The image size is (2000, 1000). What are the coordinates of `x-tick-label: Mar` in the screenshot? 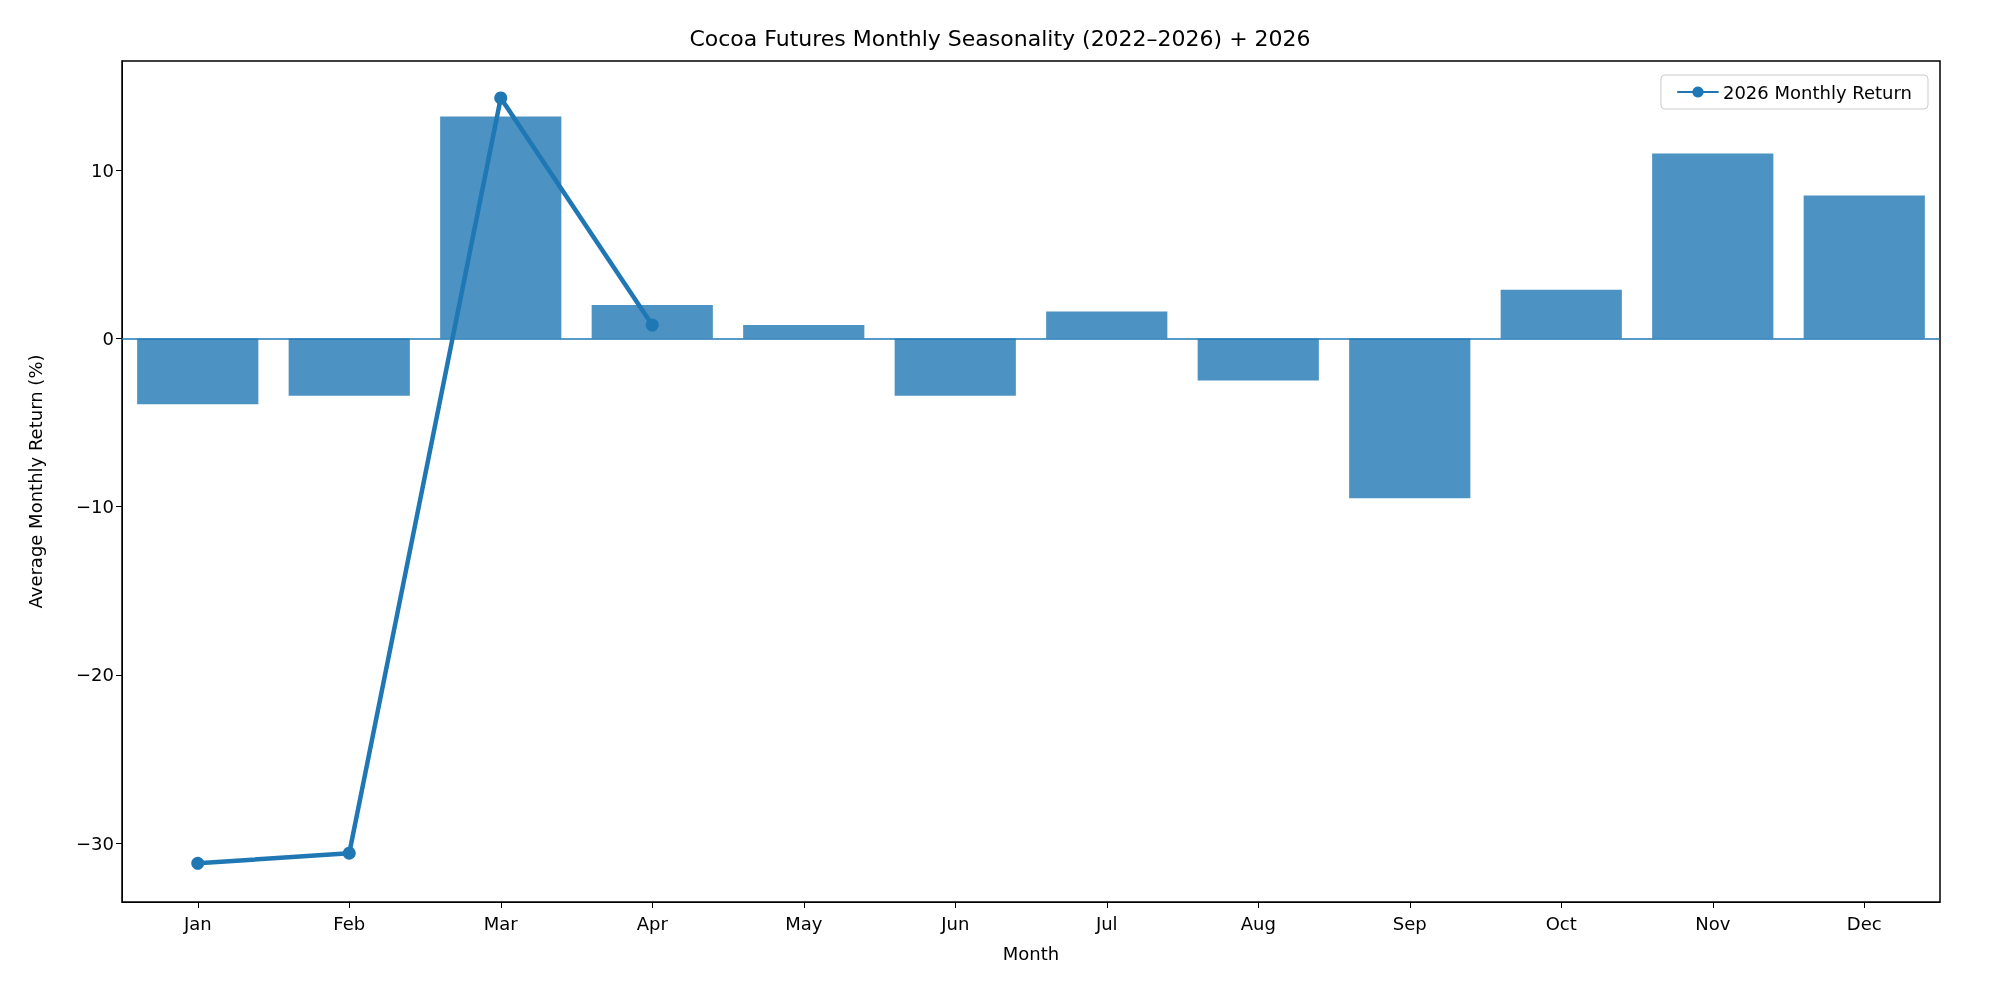 It's located at (501, 923).